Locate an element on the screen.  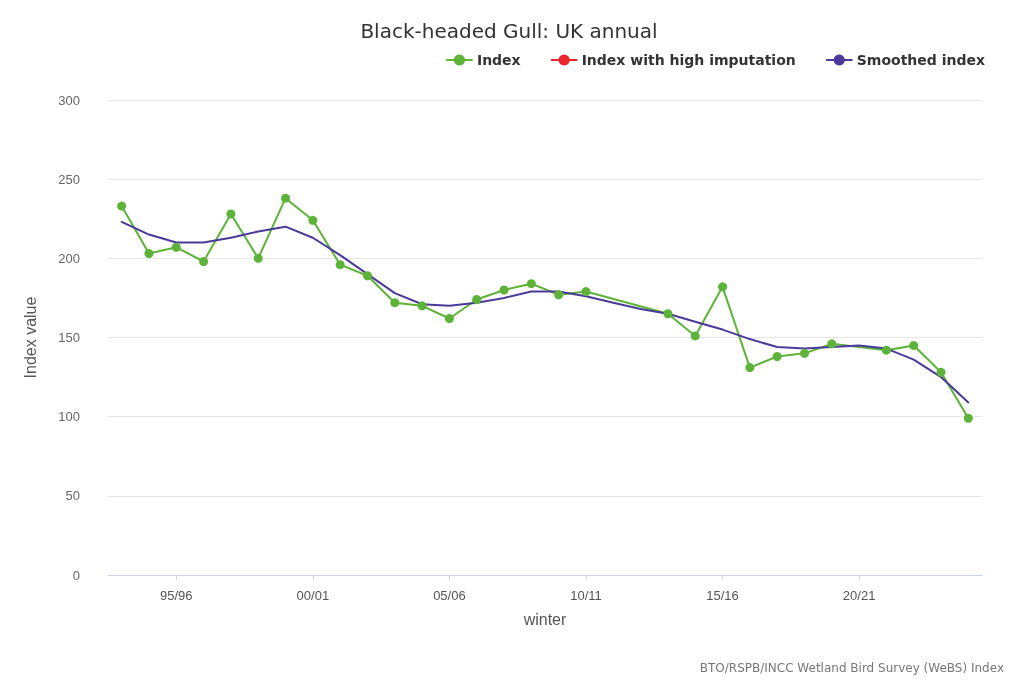
y-tick-label: 300 is located at coordinates (69, 100).